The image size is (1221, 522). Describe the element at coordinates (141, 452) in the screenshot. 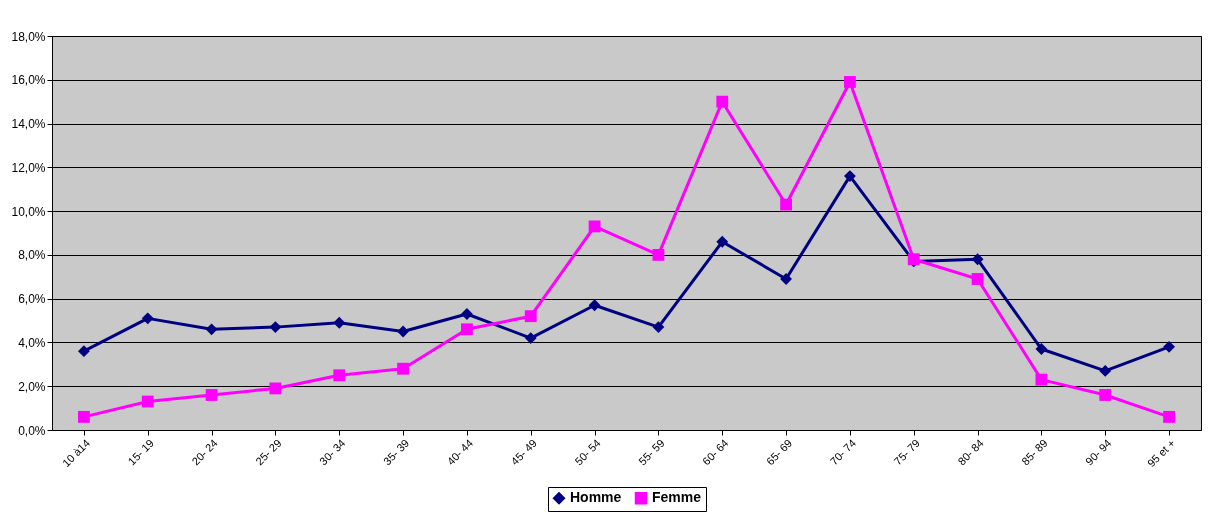

I see `x-tick-label: 15- 19` at that location.